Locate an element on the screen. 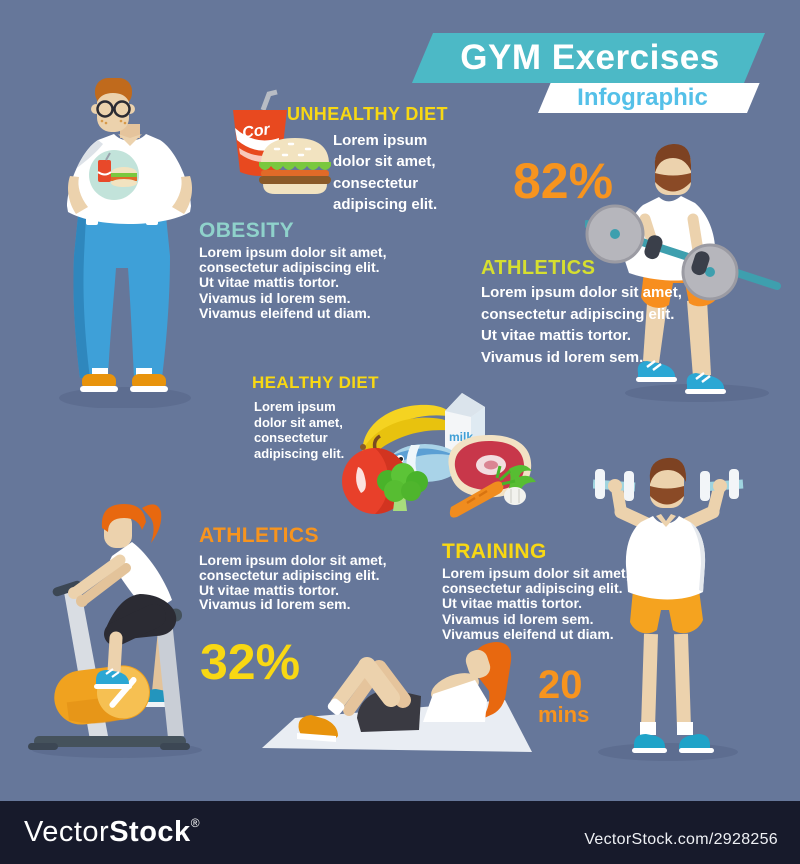 This screenshot has width=800, height=864. barbell-man-illustration is located at coordinates (683, 272).